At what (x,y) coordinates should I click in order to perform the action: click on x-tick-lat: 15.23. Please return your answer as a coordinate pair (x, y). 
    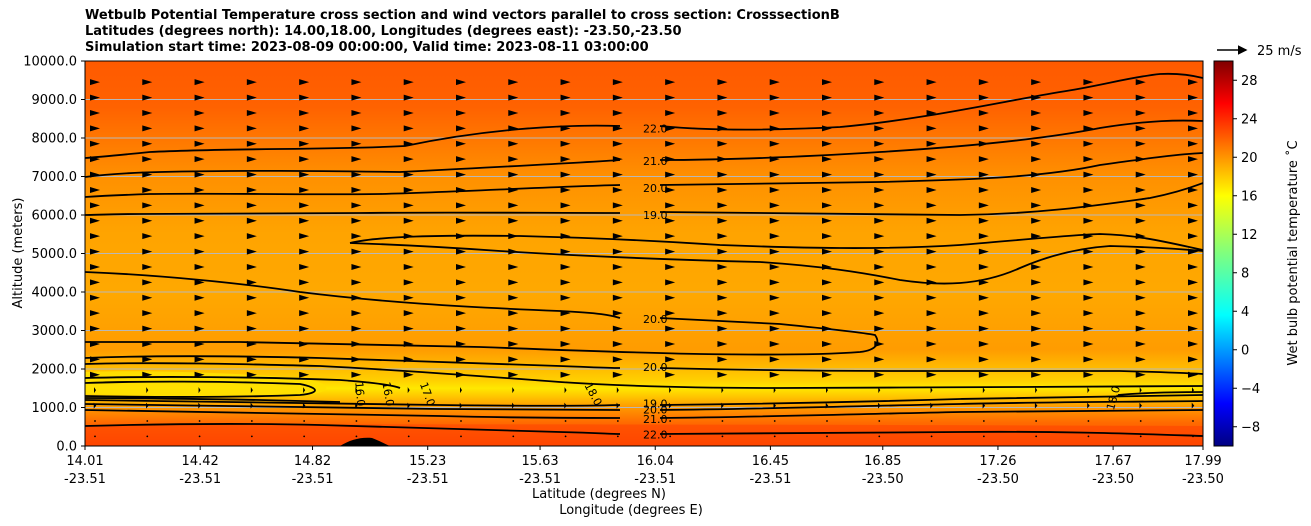
    Looking at the image, I should click on (427, 461).